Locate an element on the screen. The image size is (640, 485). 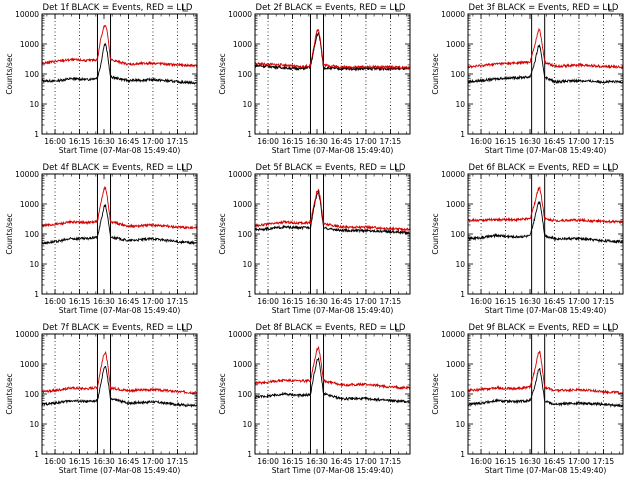
panel-title: Det 6f BLACK = Events, RED = LLD is located at coordinates (544, 168).